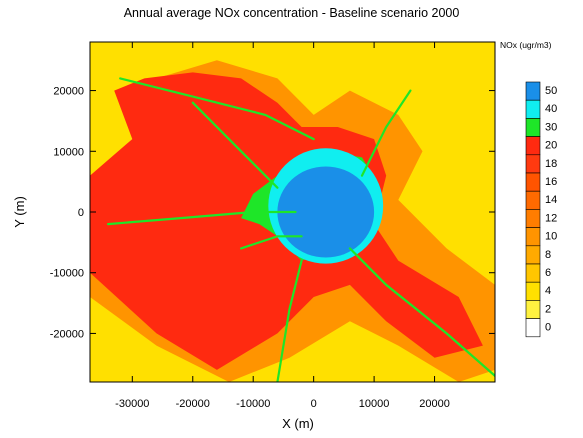  Describe the element at coordinates (551, 200) in the screenshot. I see `colorbar-label-14: 14` at that location.